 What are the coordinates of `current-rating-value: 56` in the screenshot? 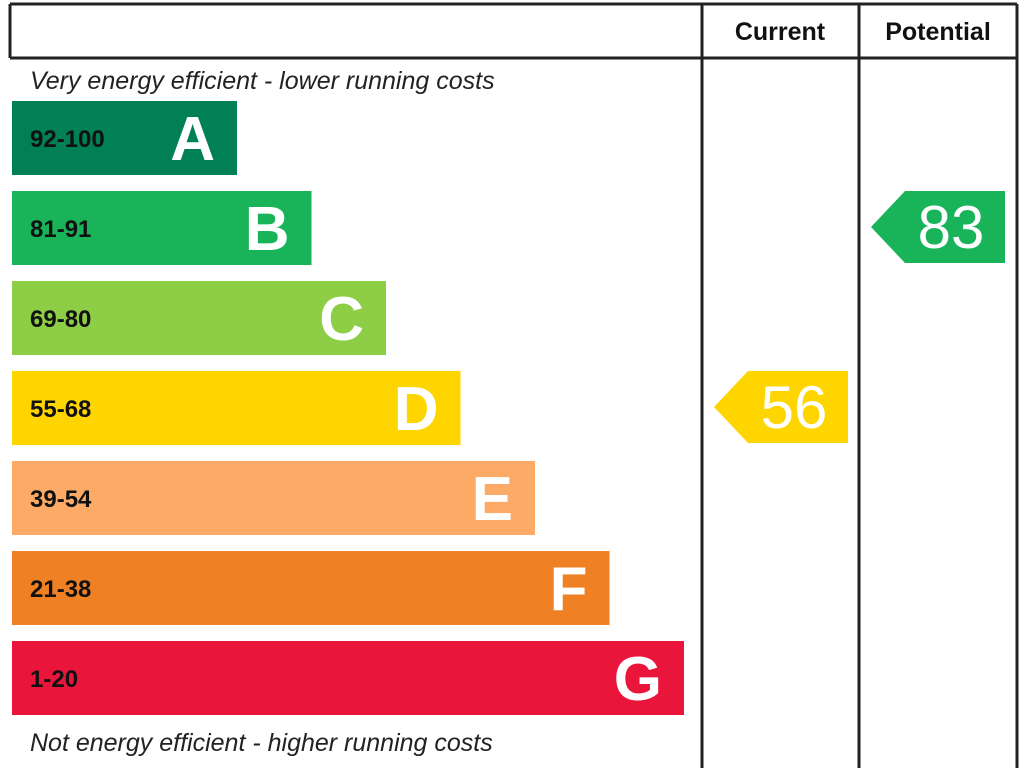 It's located at (794, 407).